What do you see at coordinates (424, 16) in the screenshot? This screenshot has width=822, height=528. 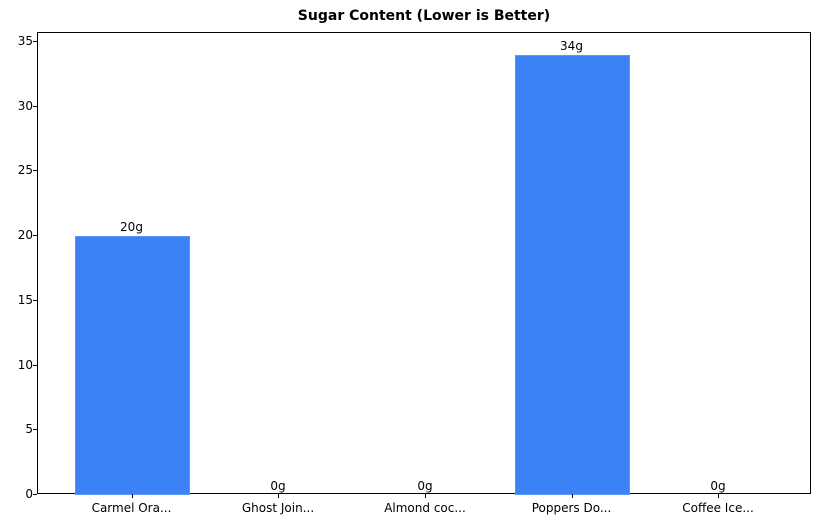 I see `chart-title: Sugar Content (Lower is Better)` at bounding box center [424, 16].